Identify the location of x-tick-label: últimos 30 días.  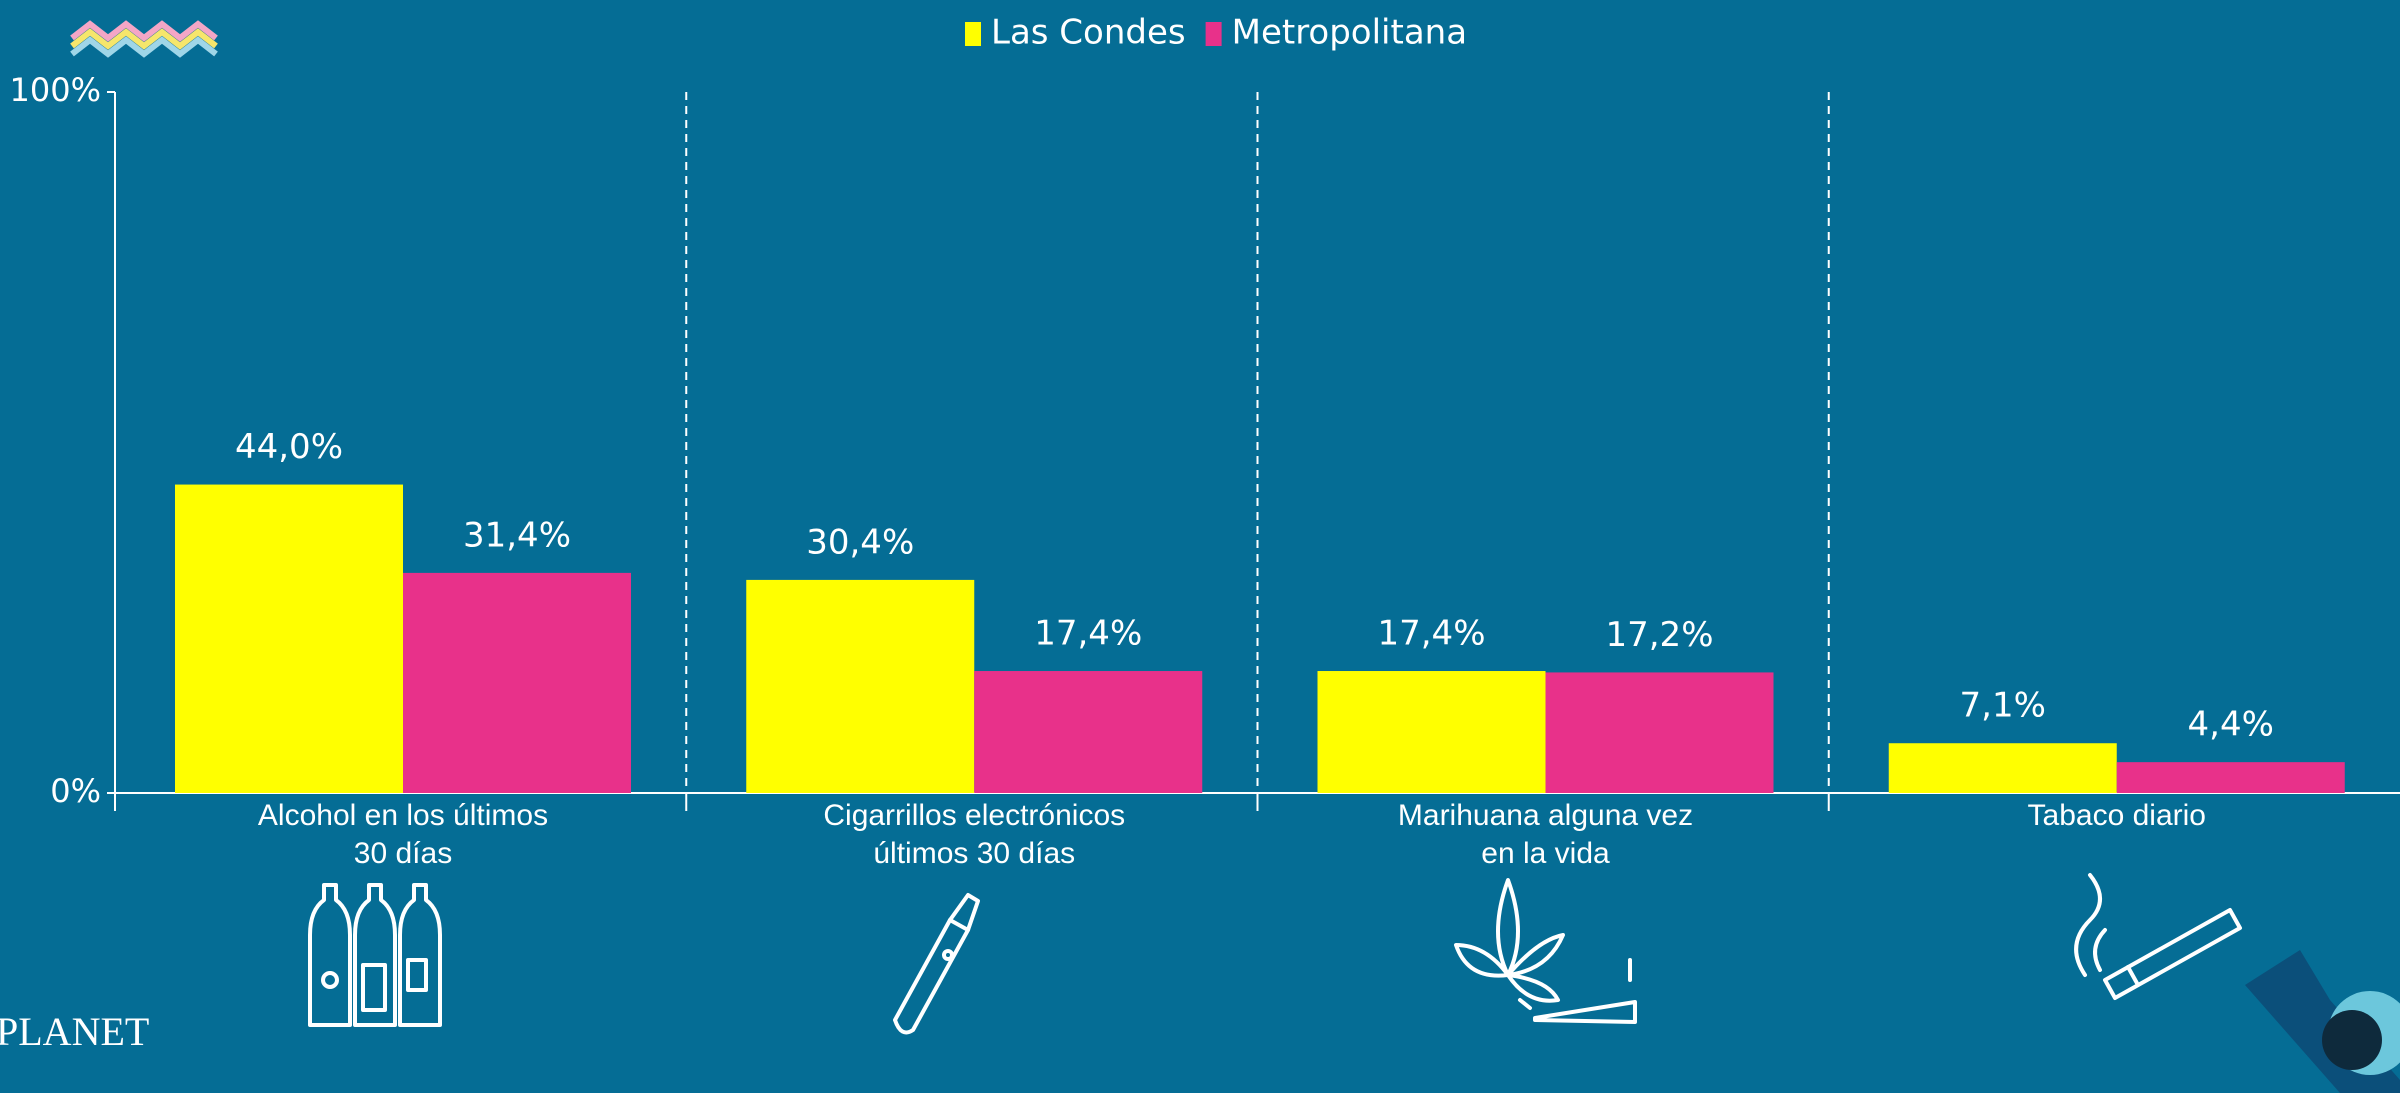
(974, 853).